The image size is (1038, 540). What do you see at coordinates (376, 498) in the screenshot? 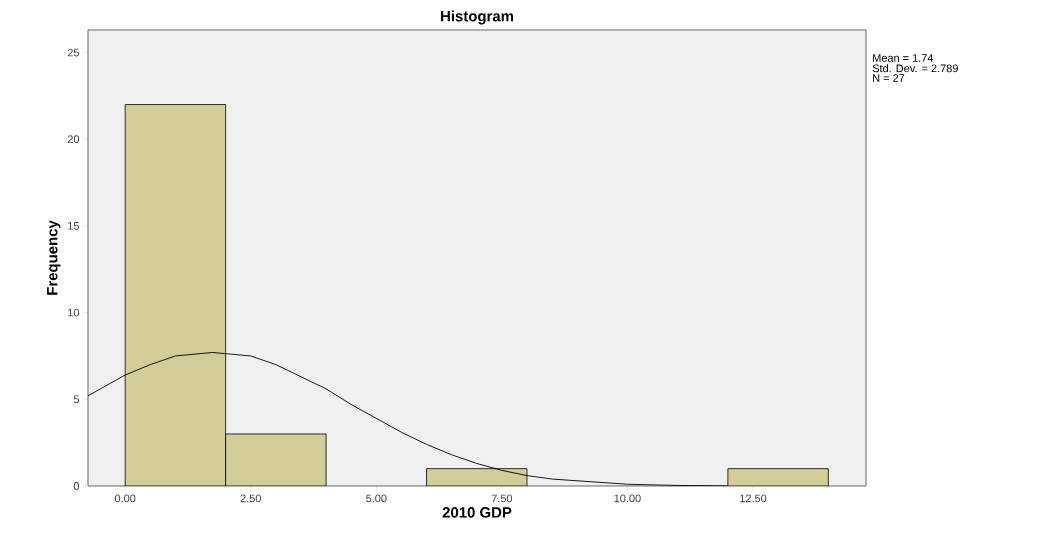
I see `x-tick-label: 5.00` at bounding box center [376, 498].